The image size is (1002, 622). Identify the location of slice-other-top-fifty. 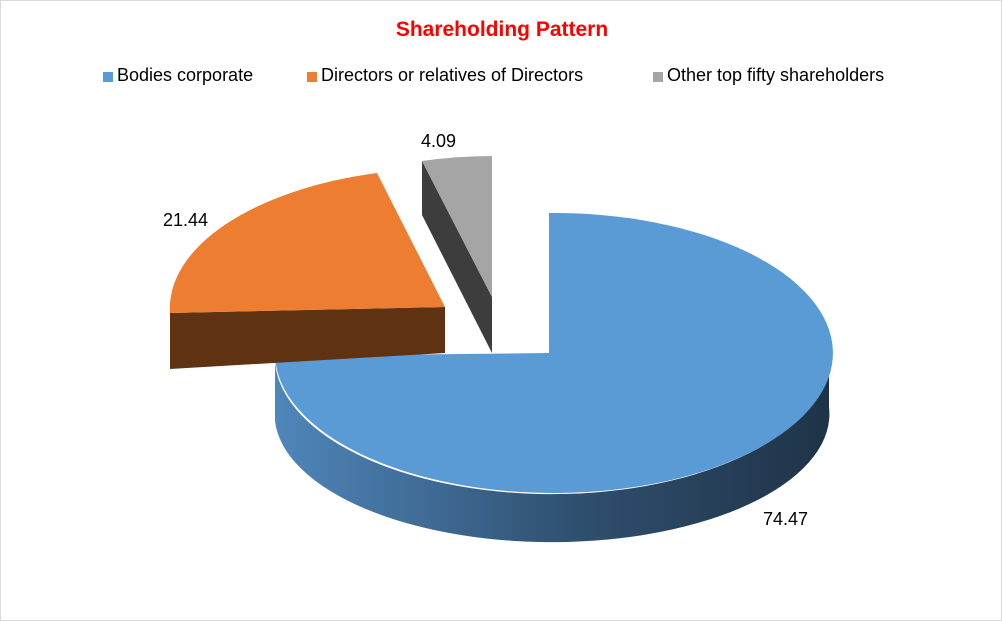
(457, 226).